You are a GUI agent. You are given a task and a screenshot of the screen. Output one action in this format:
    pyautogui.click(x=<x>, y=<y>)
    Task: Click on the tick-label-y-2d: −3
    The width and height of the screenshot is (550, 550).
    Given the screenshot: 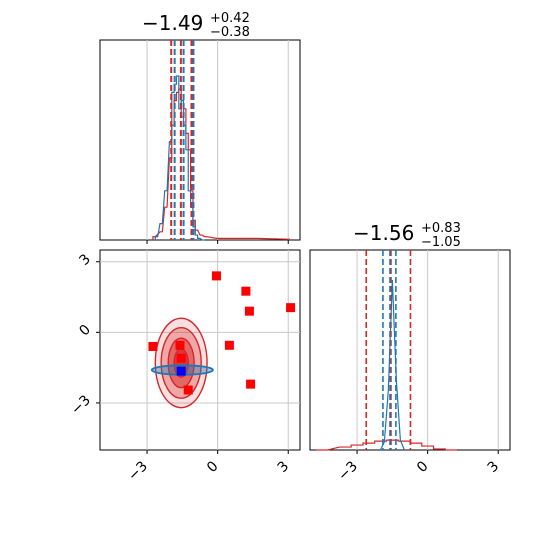 What is the action you would take?
    pyautogui.click(x=81, y=405)
    